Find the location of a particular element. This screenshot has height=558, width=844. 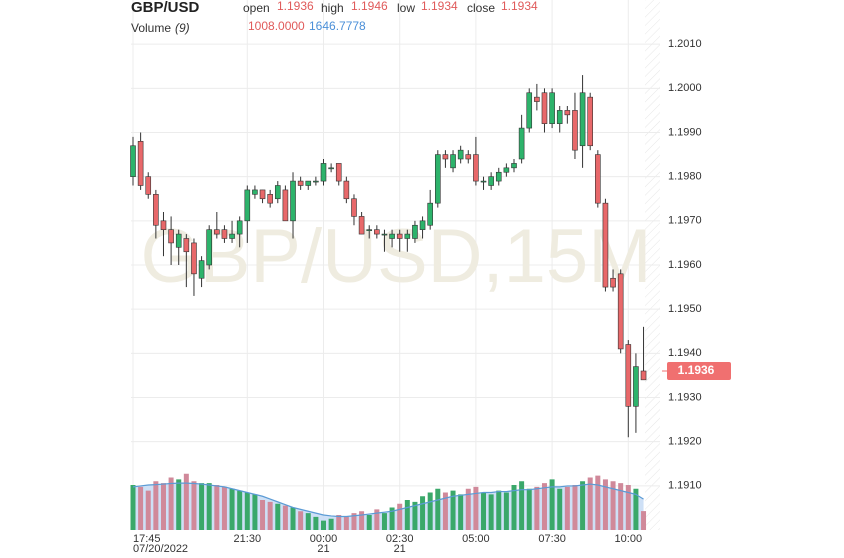

y-tick-label: 1.1910 is located at coordinates (685, 486).